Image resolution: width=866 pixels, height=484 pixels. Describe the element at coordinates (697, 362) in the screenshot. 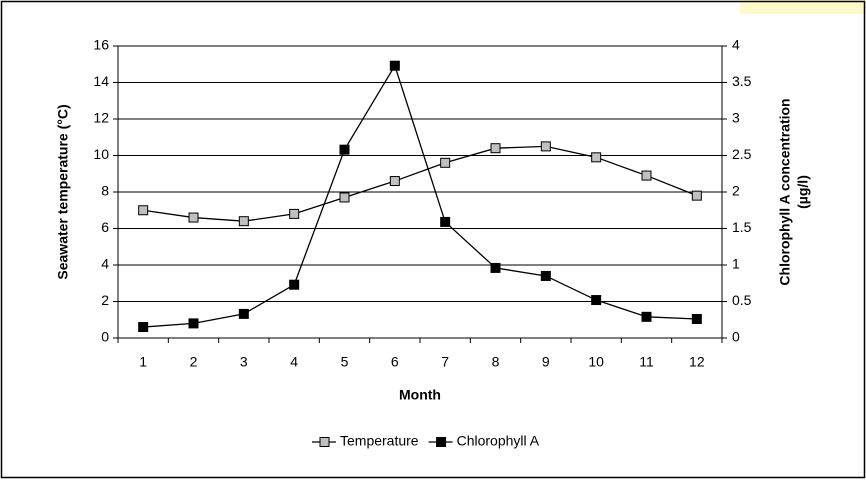

I see `x-tick-label: 12` at that location.